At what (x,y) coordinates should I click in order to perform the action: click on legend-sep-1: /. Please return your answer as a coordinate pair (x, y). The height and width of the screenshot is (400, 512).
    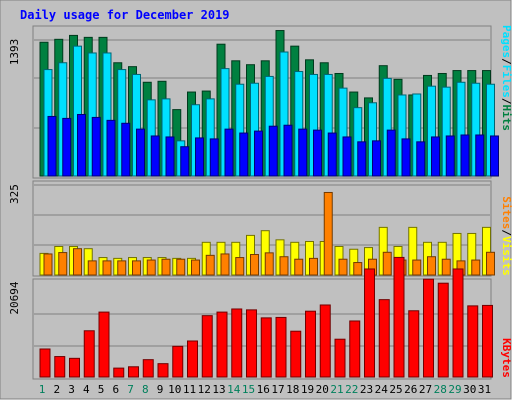
    Looking at the image, I should click on (506, 61).